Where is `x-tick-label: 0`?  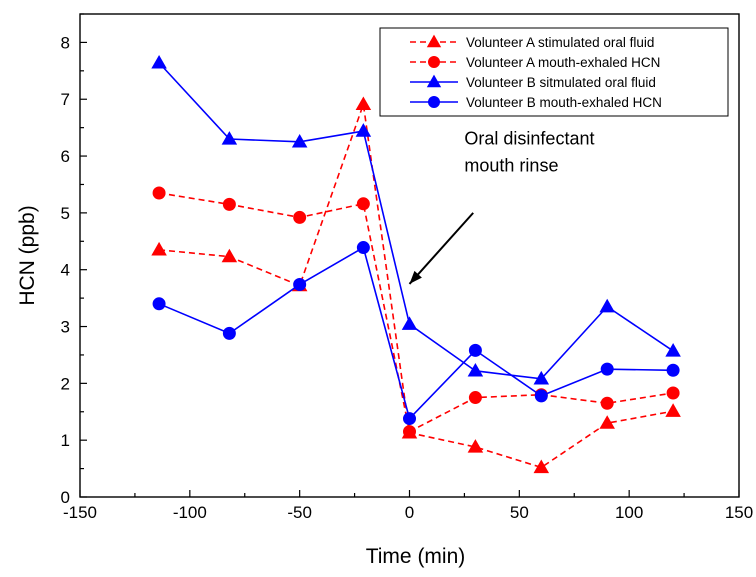 x-tick-label: 0 is located at coordinates (409, 512).